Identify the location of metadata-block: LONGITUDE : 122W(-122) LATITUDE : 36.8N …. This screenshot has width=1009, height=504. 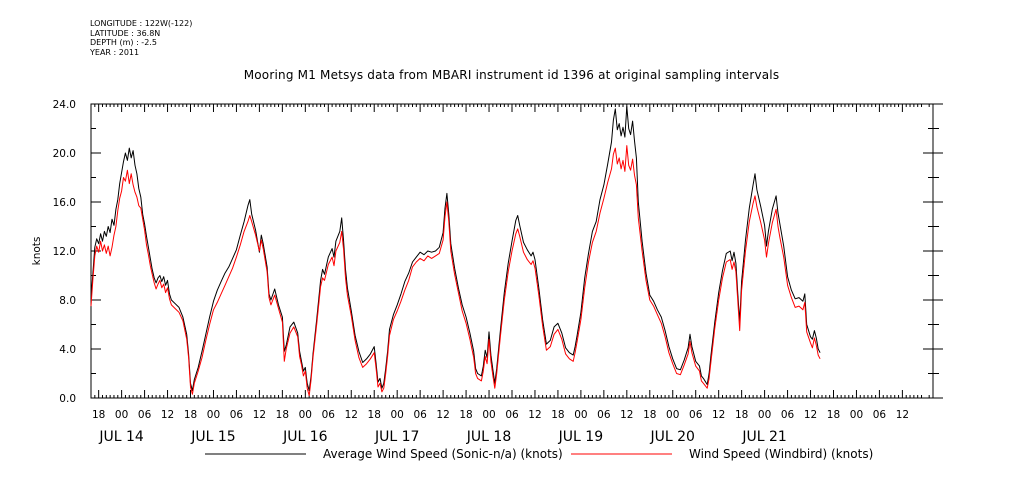
(141, 38).